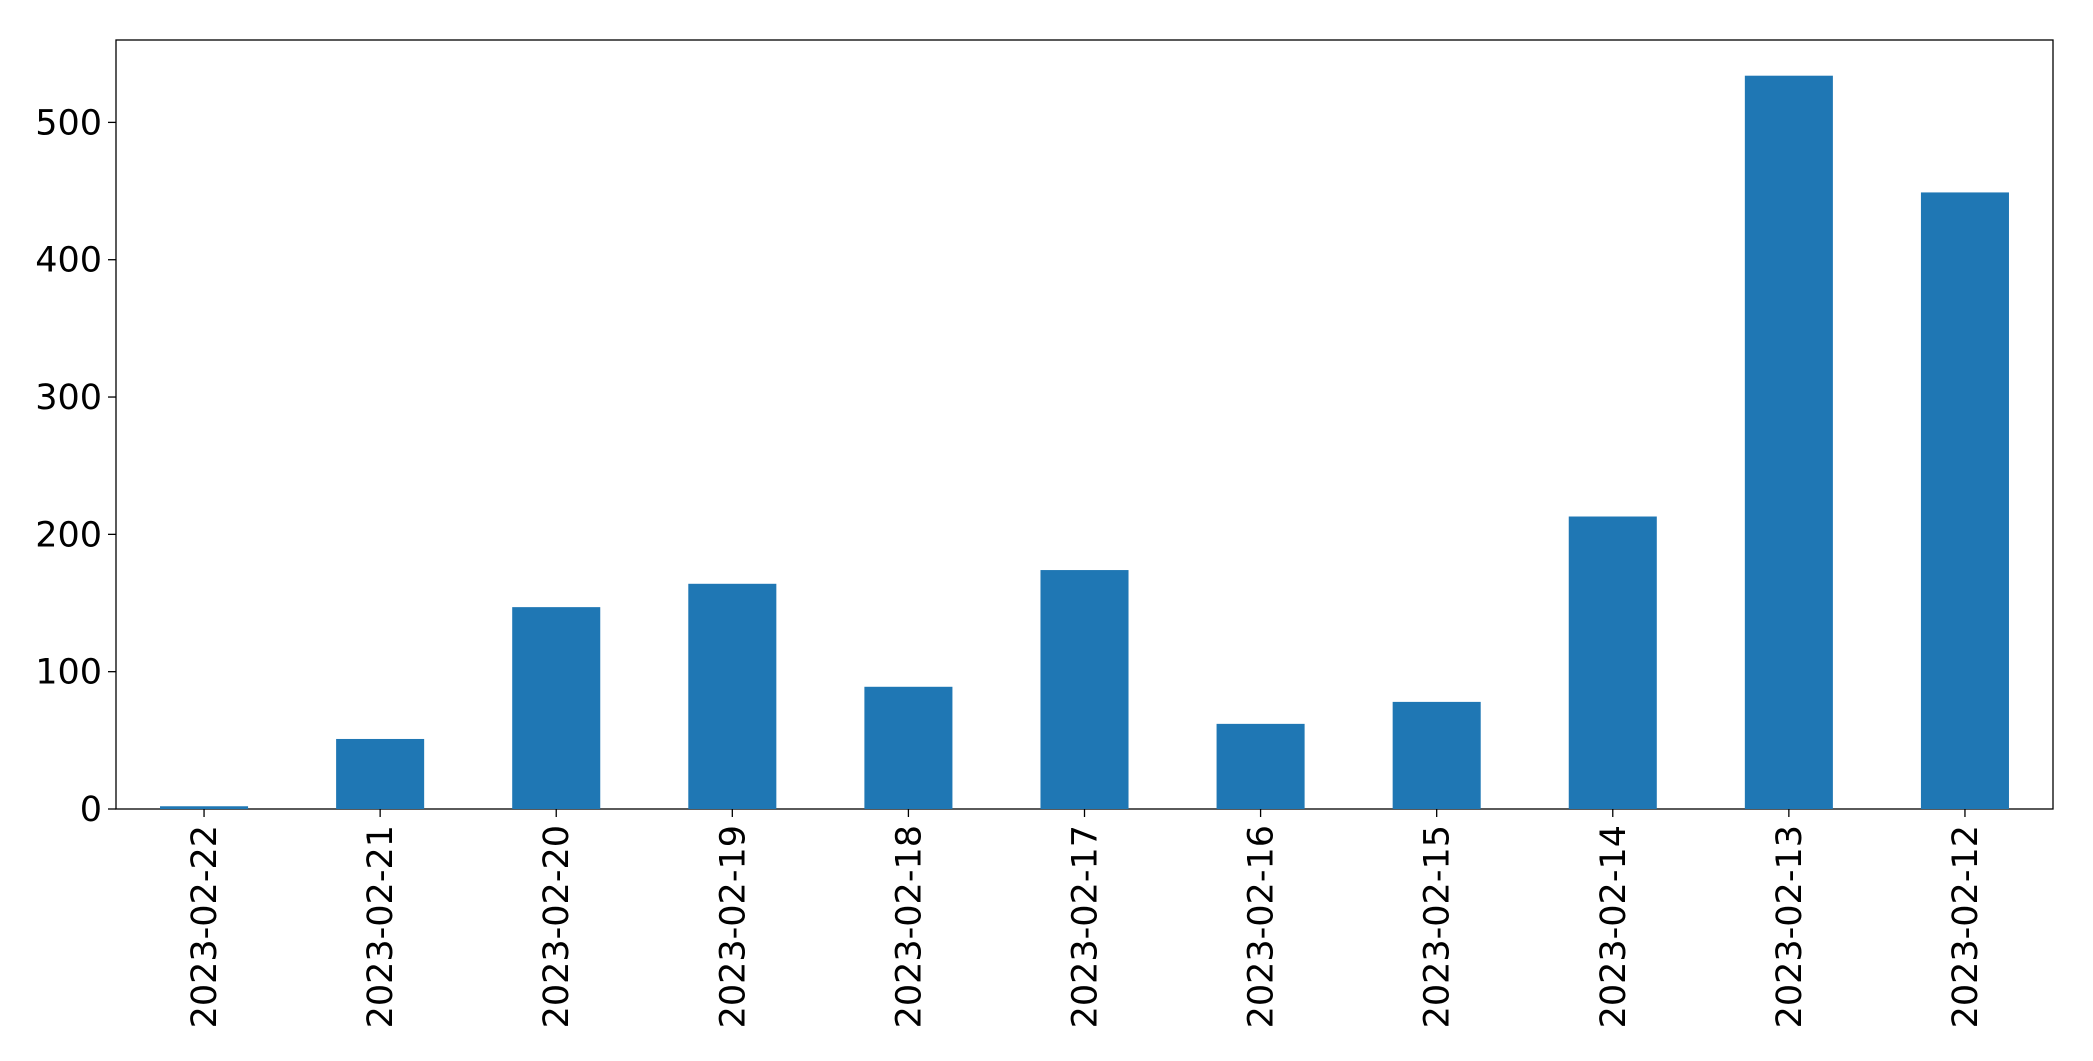  What do you see at coordinates (381, 926) in the screenshot?
I see `x-tick-label: 2023-02-21` at bounding box center [381, 926].